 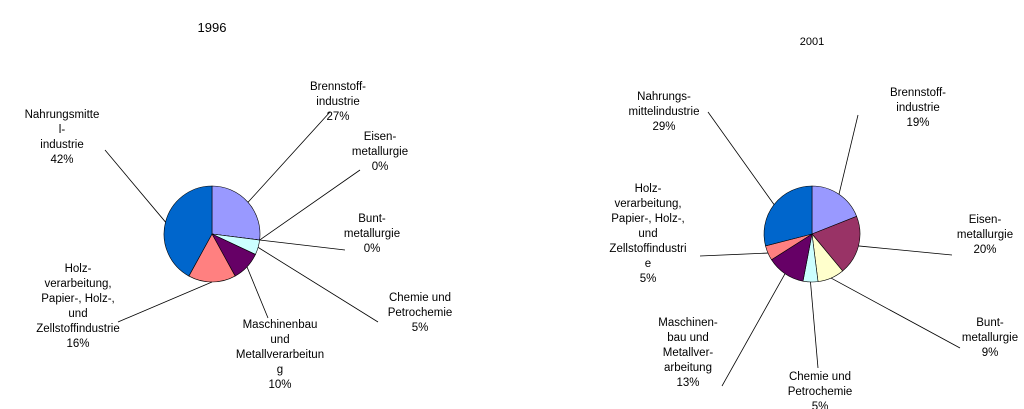 What do you see at coordinates (990, 353) in the screenshot?
I see `slice-value: 9%` at bounding box center [990, 353].